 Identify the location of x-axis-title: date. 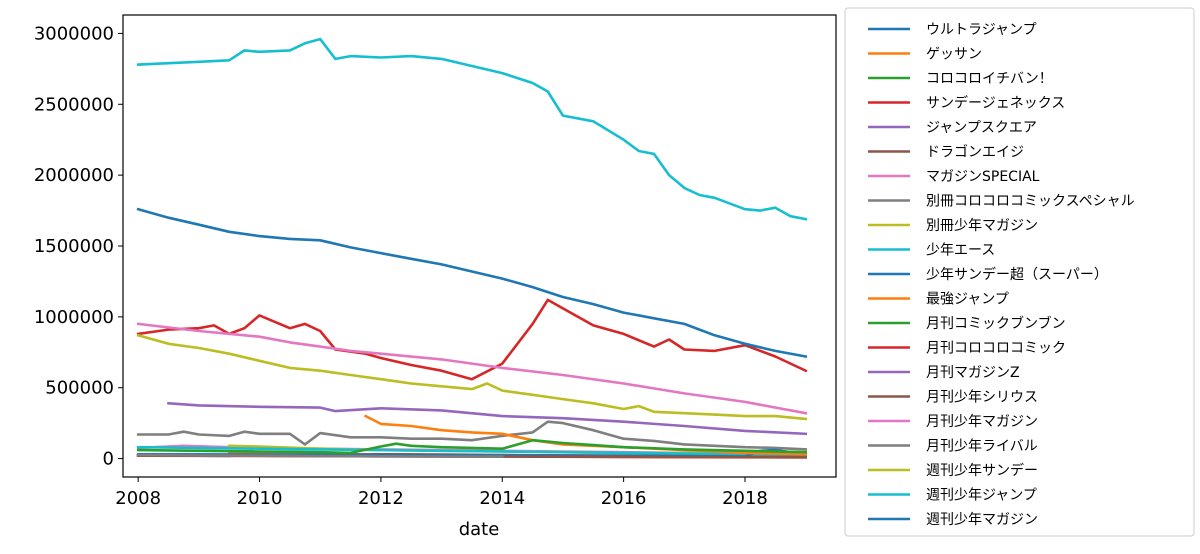
(479, 529).